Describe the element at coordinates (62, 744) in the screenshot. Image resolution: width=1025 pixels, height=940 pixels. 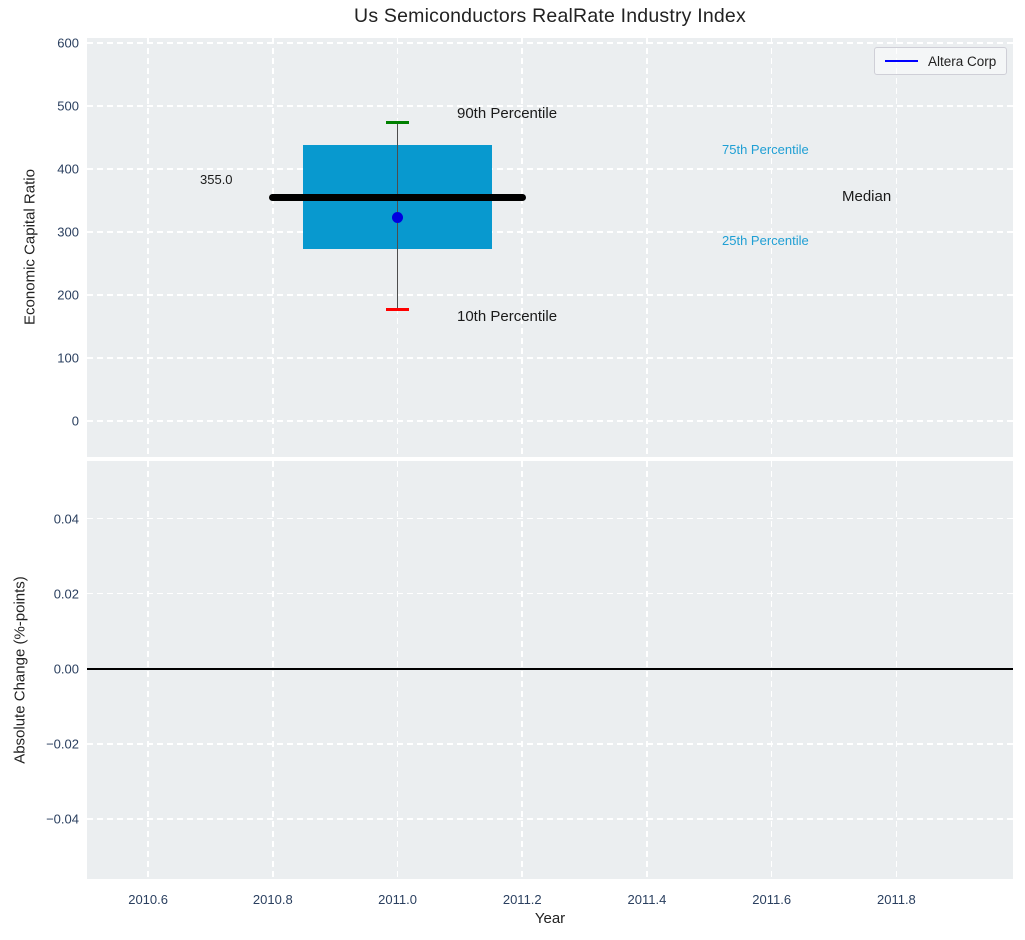
I see `y-tick-label: −0.02` at that location.